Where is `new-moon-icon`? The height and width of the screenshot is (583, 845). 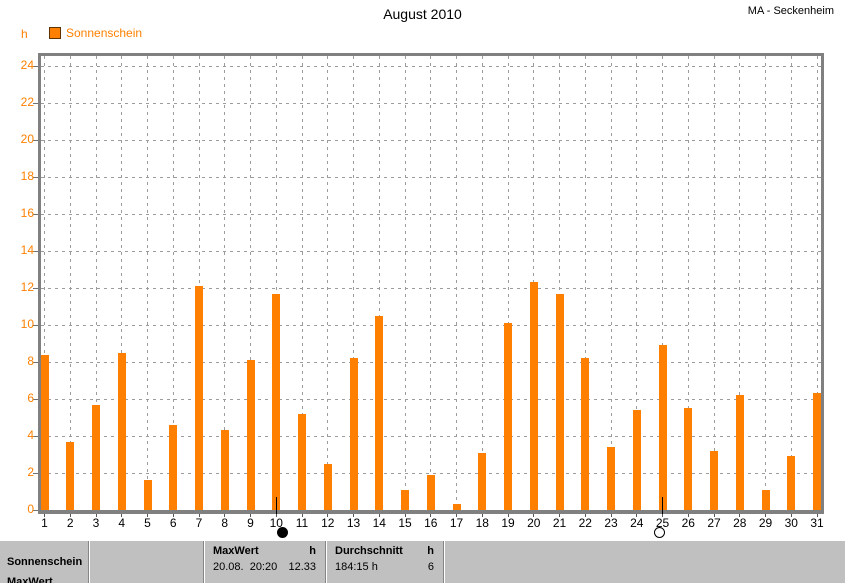 new-moon-icon is located at coordinates (283, 532).